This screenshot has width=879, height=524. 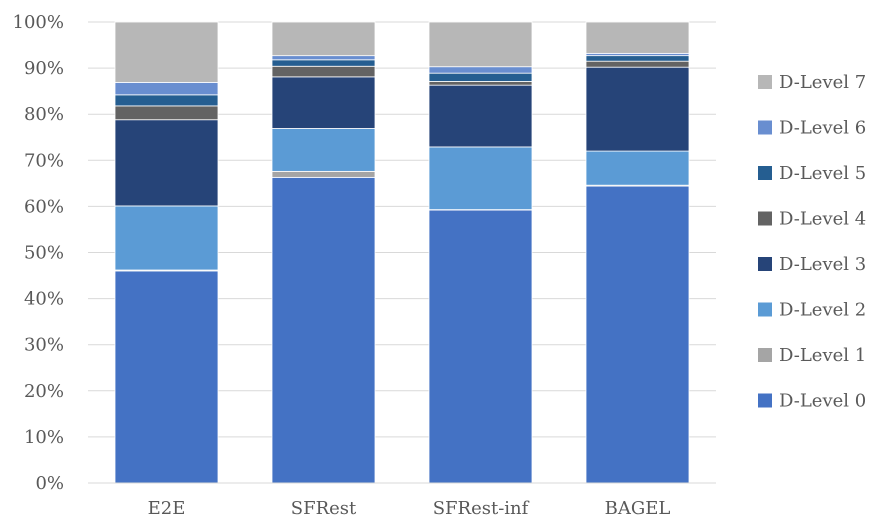 What do you see at coordinates (822, 219) in the screenshot?
I see `legend-label: D-Level 4` at bounding box center [822, 219].